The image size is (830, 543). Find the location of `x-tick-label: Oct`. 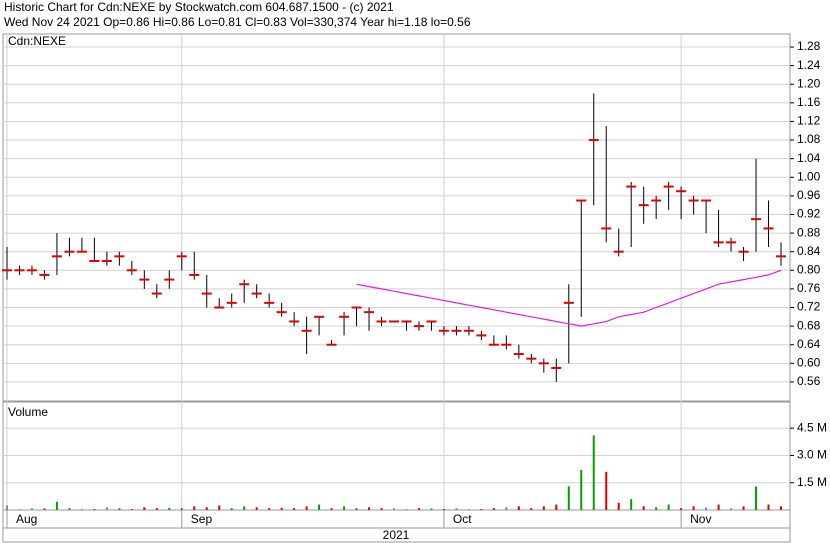

x-tick-label: Oct is located at coordinates (462, 519).